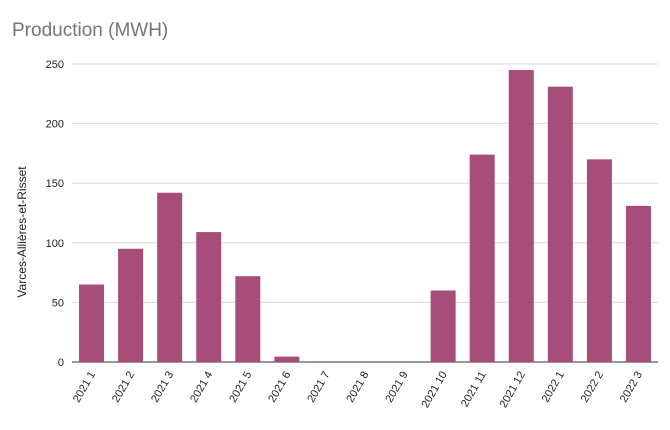  I want to click on x-tick-label: 2021 11, so click(474, 390).